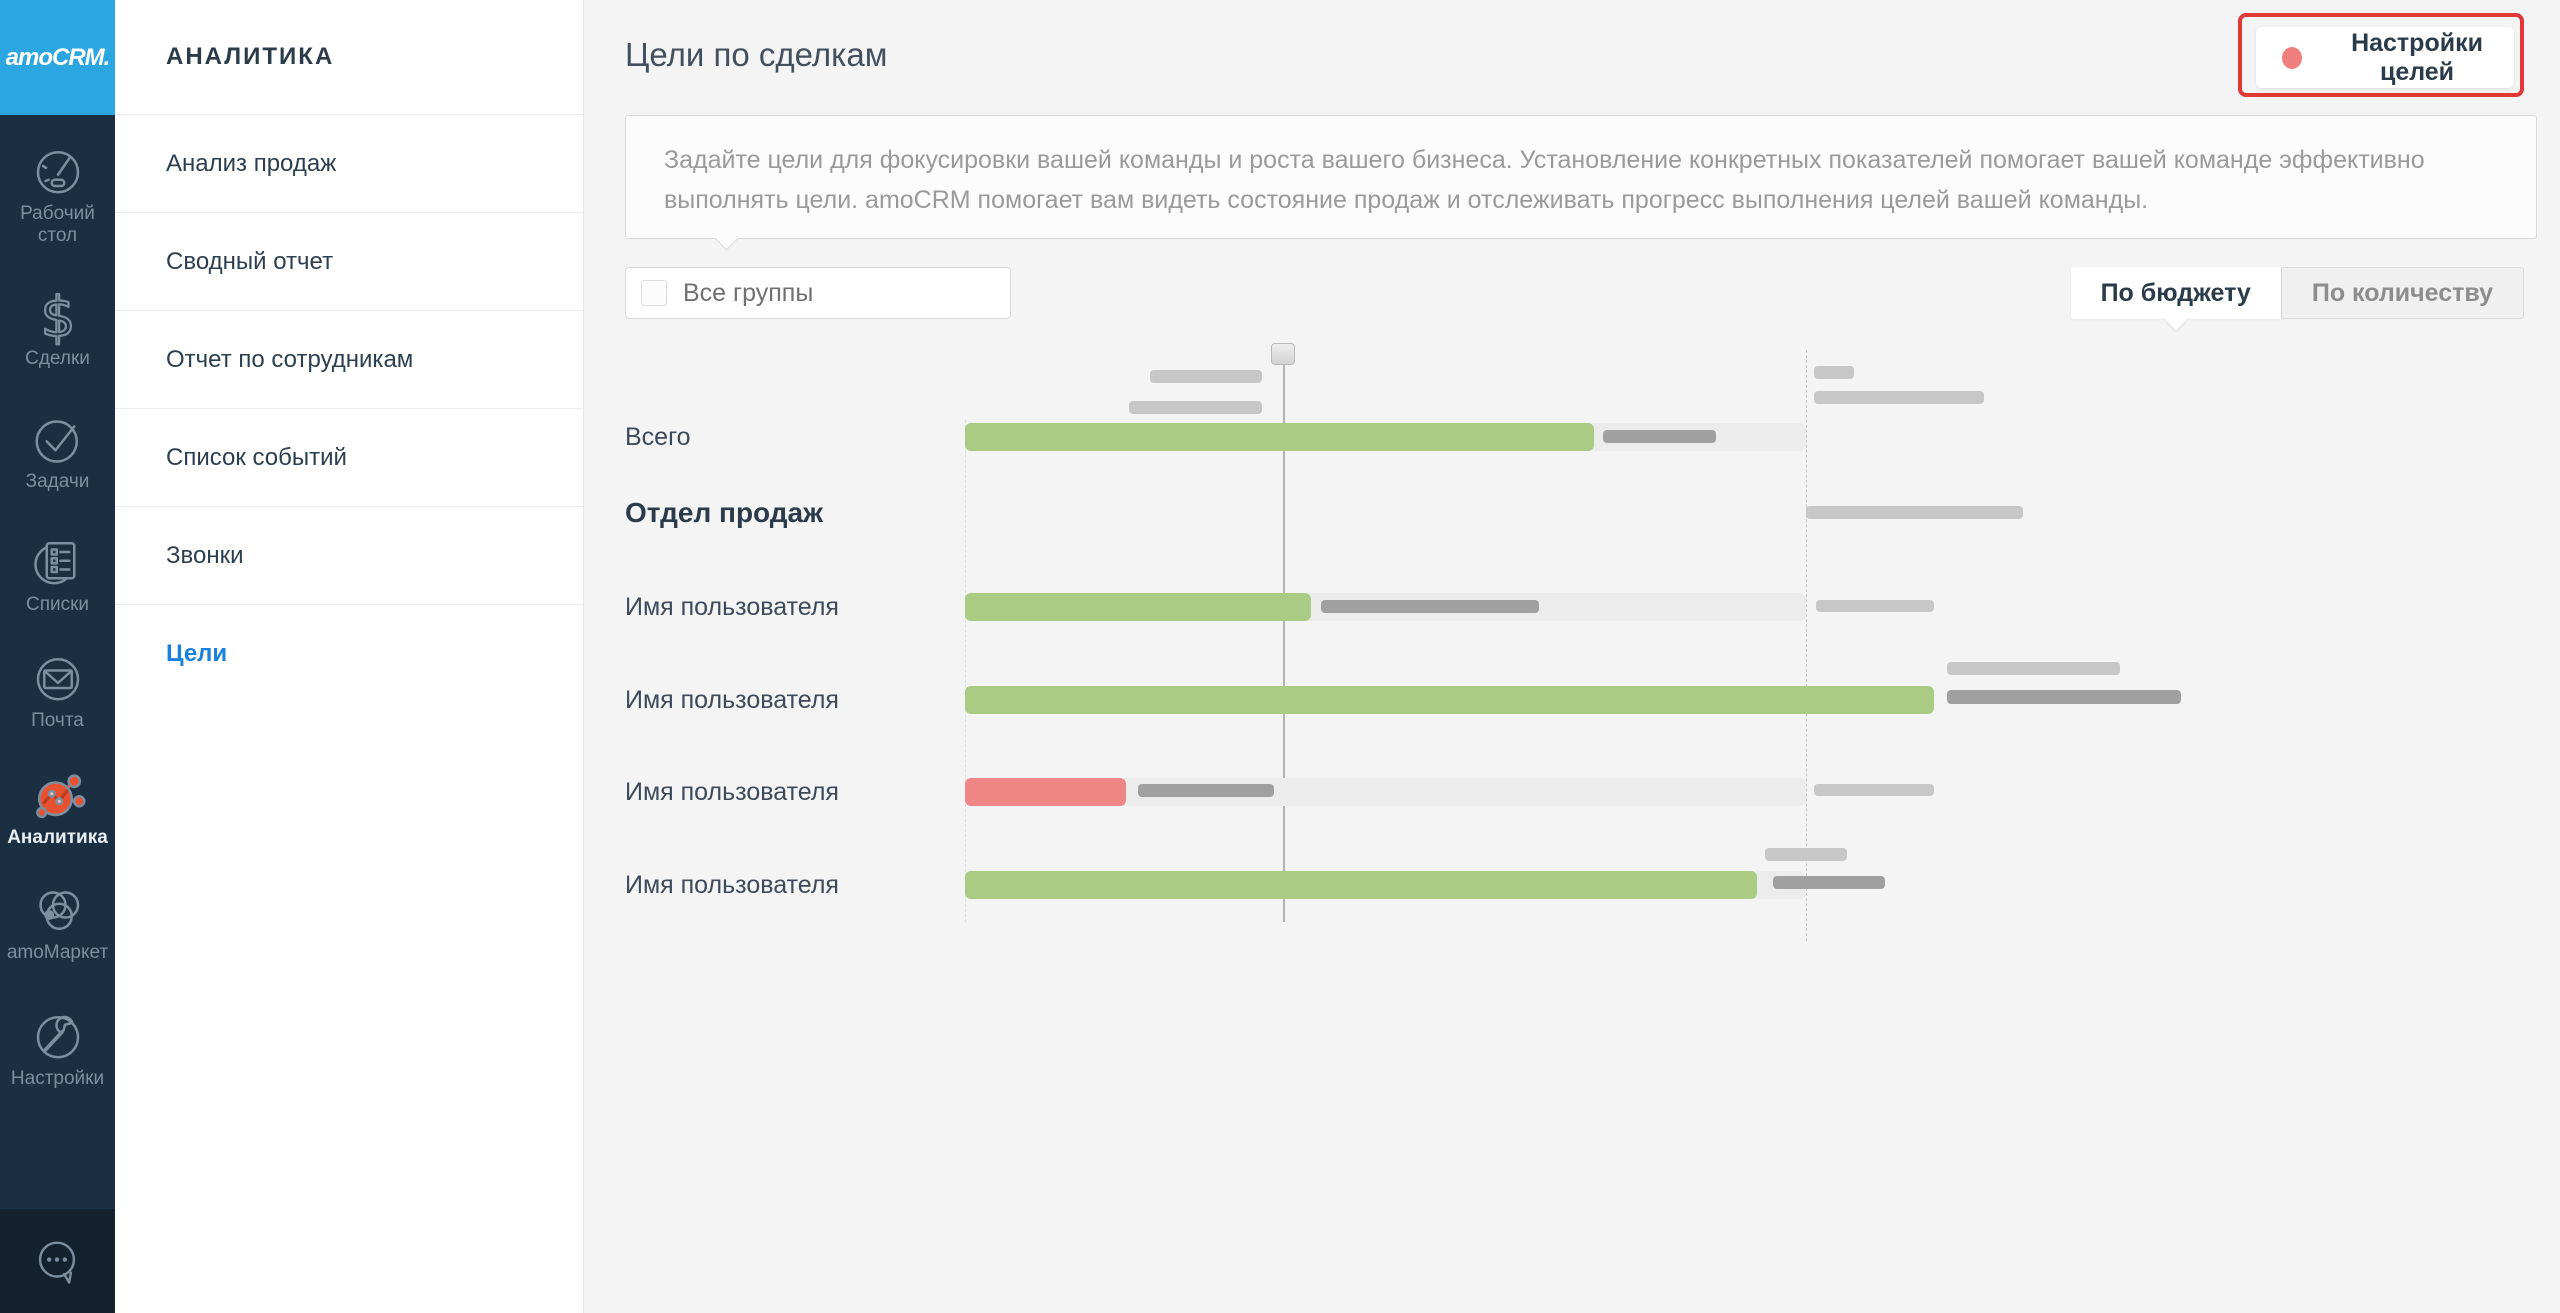 This screenshot has width=2560, height=1313. Describe the element at coordinates (349, 360) in the screenshot. I see `menu-item-3: Отчет по сотрудникам` at that location.